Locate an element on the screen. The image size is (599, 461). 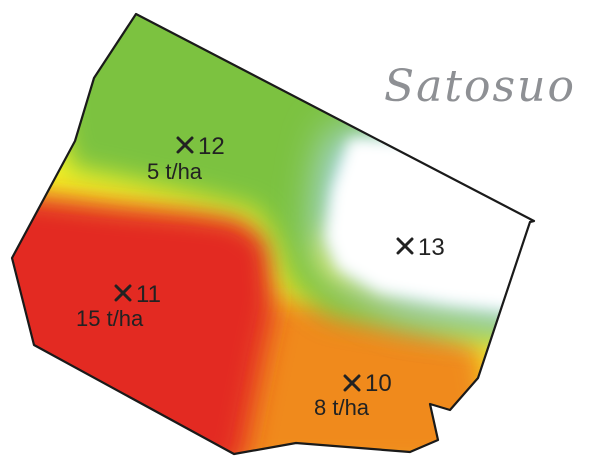
sample-point-11: 11 15 t/ha is located at coordinates (118, 306).